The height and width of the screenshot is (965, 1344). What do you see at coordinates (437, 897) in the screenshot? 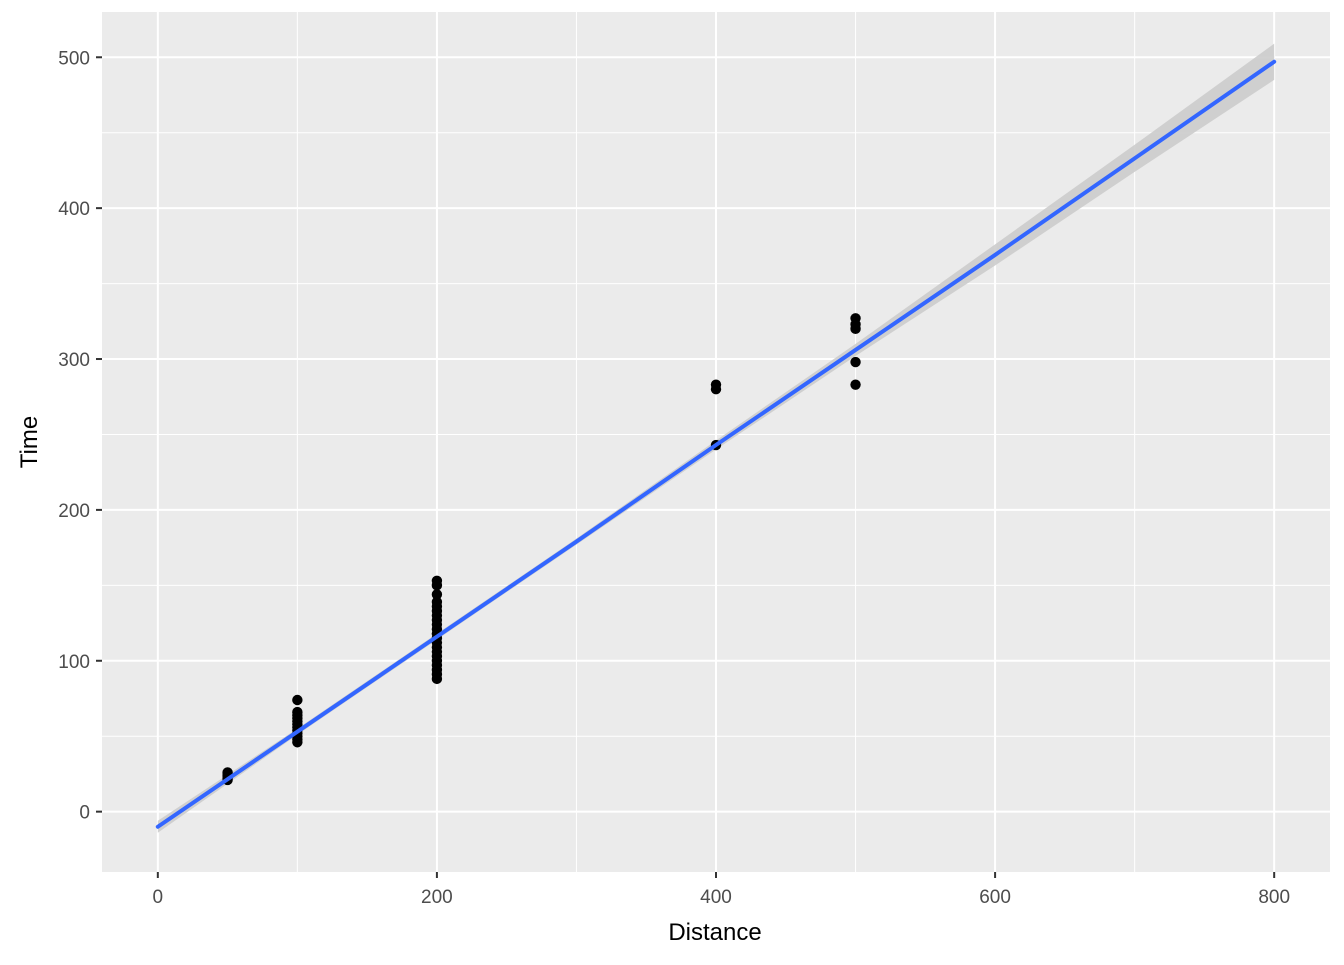
I see `x-tick-label: 200` at bounding box center [437, 897].